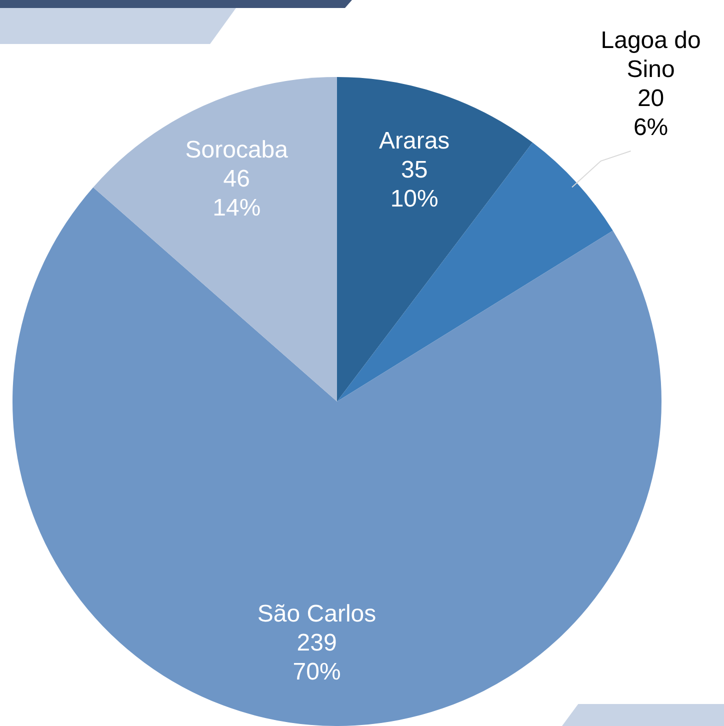 The width and height of the screenshot is (724, 726). I want to click on slice-label: São Carlos, so click(316, 614).